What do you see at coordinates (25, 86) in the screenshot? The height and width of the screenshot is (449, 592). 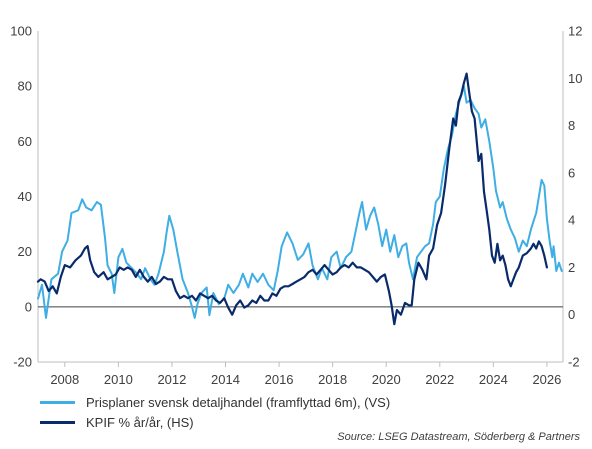 I see `y-left-tick-label: 80` at bounding box center [25, 86].